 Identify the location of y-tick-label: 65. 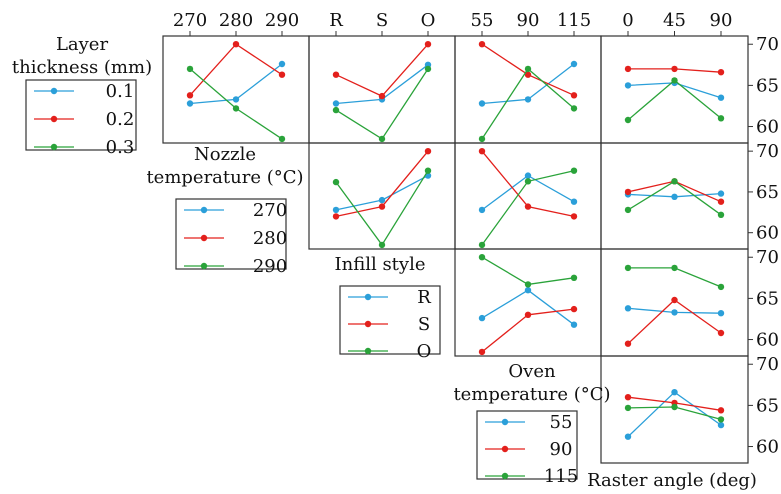
(767, 192).